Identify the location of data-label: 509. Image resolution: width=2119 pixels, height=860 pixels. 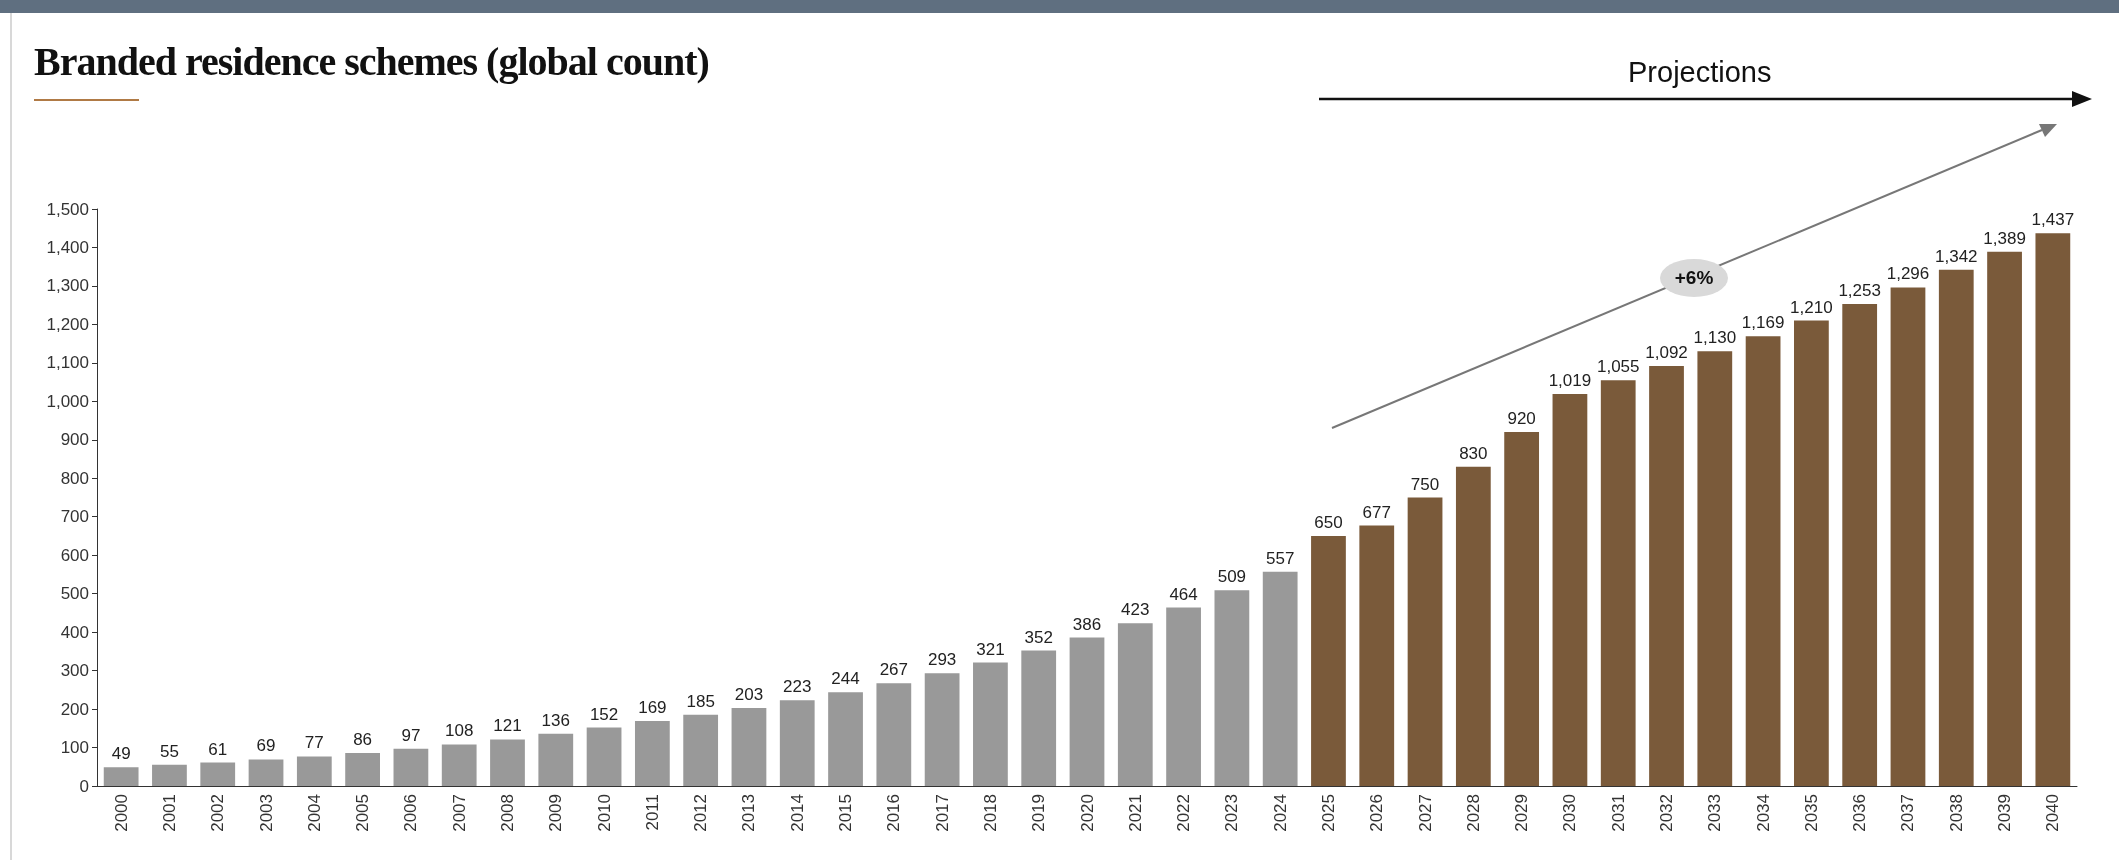
(1232, 577).